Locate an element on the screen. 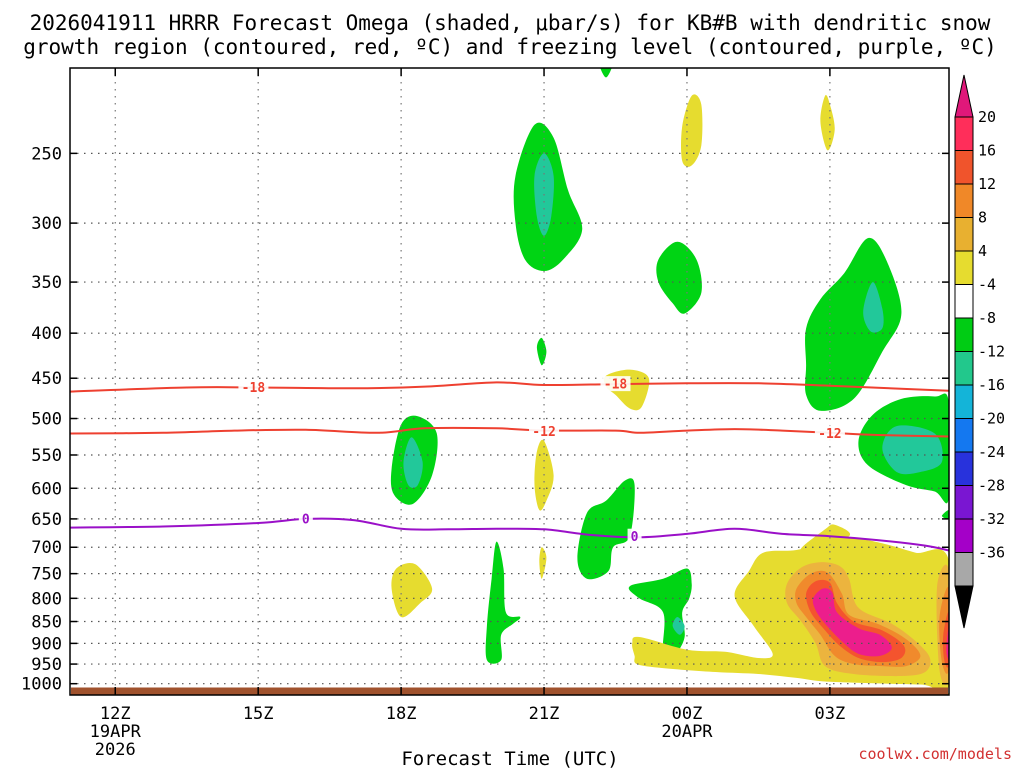 Image resolution: width=1024 pixels, height=768 pixels. y-tick-label-250: 250 is located at coordinates (46, 154).